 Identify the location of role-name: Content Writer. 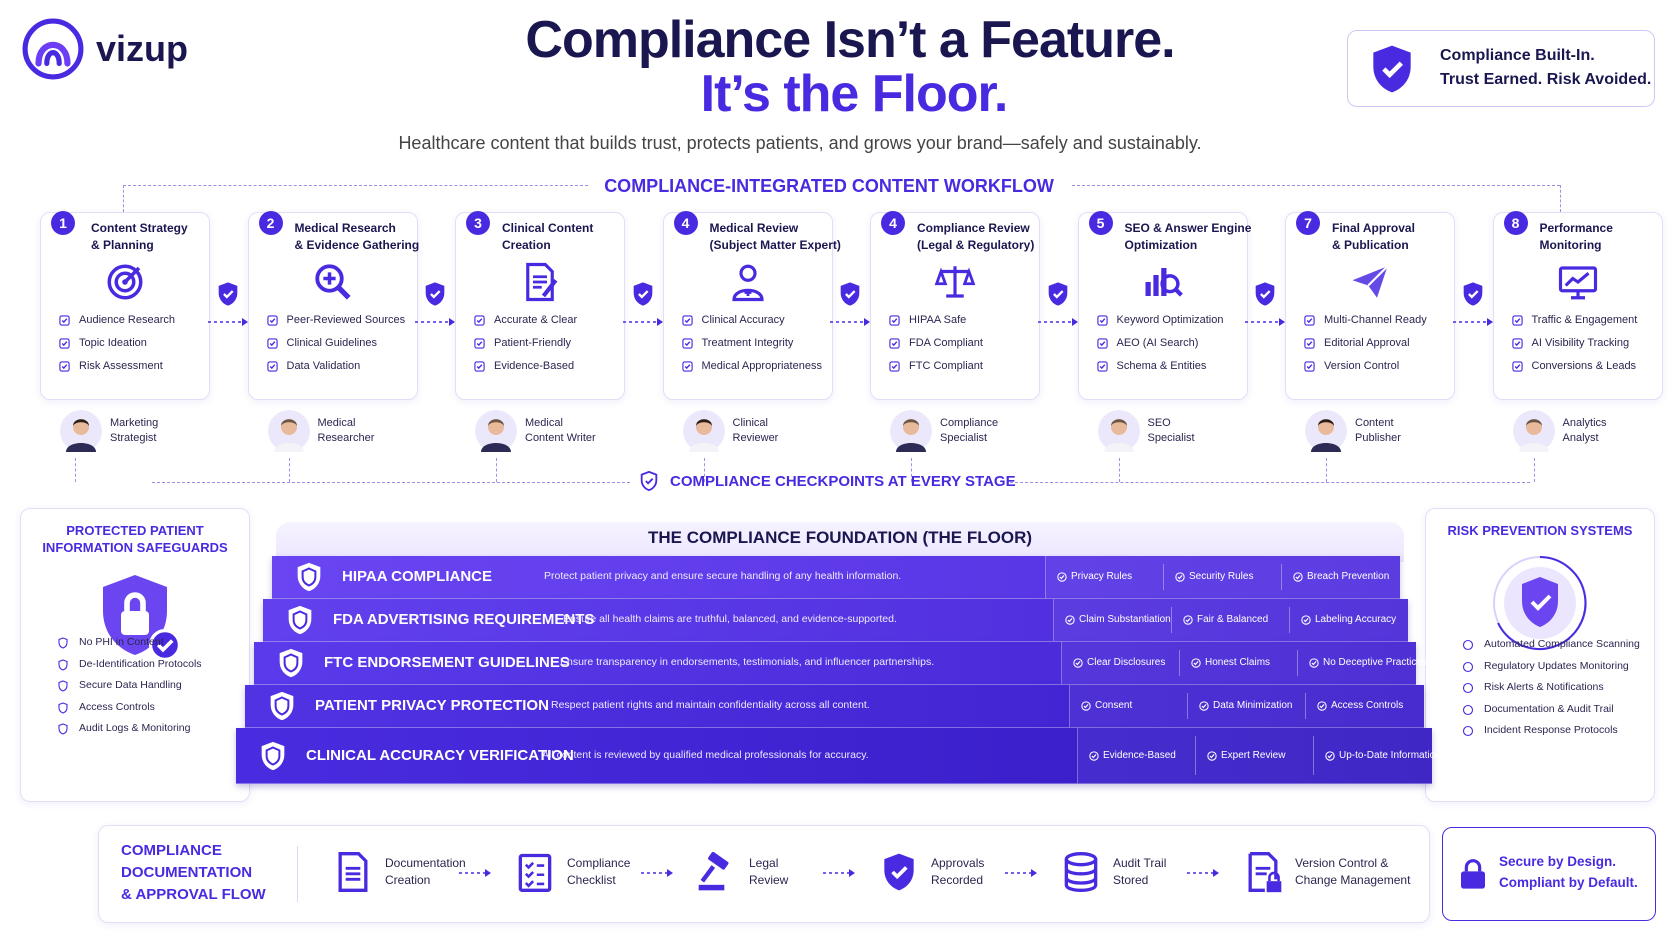
(560, 438).